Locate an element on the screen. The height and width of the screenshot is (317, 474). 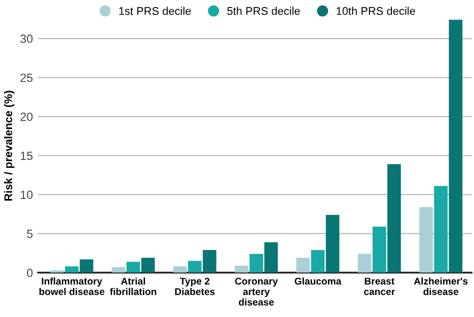
y-axis-title: Risk / prevalence (%) is located at coordinates (9, 145).